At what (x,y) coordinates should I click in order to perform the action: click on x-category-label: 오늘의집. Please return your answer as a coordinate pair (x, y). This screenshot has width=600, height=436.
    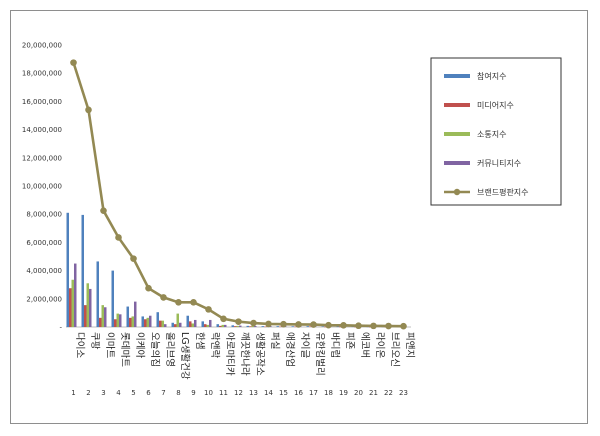
    Looking at the image, I should click on (155, 349).